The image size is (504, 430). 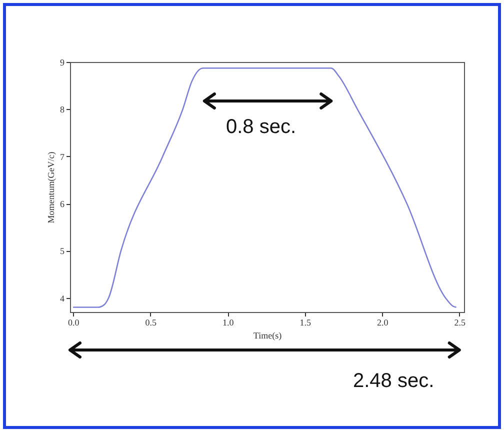 I want to click on y-tick-label: 6, so click(x=62, y=204).